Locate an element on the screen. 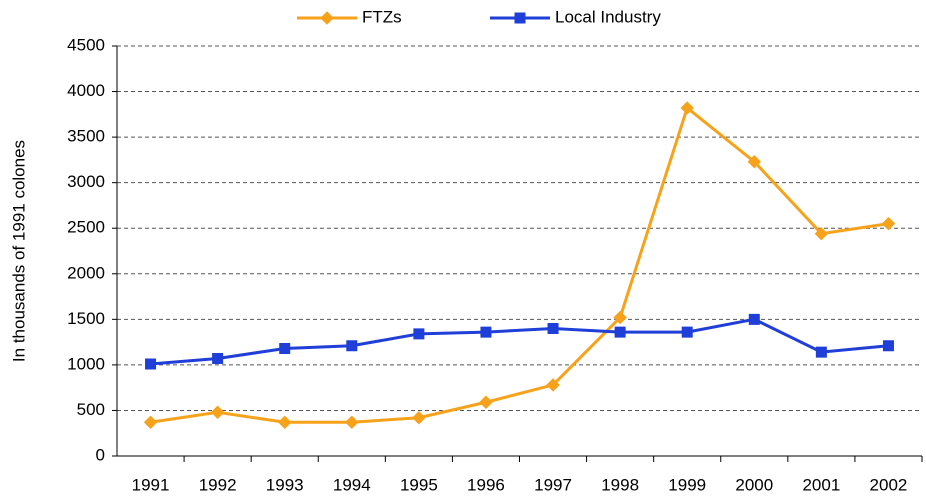 The image size is (926, 500). x-tick-label: 1999 is located at coordinates (687, 484).